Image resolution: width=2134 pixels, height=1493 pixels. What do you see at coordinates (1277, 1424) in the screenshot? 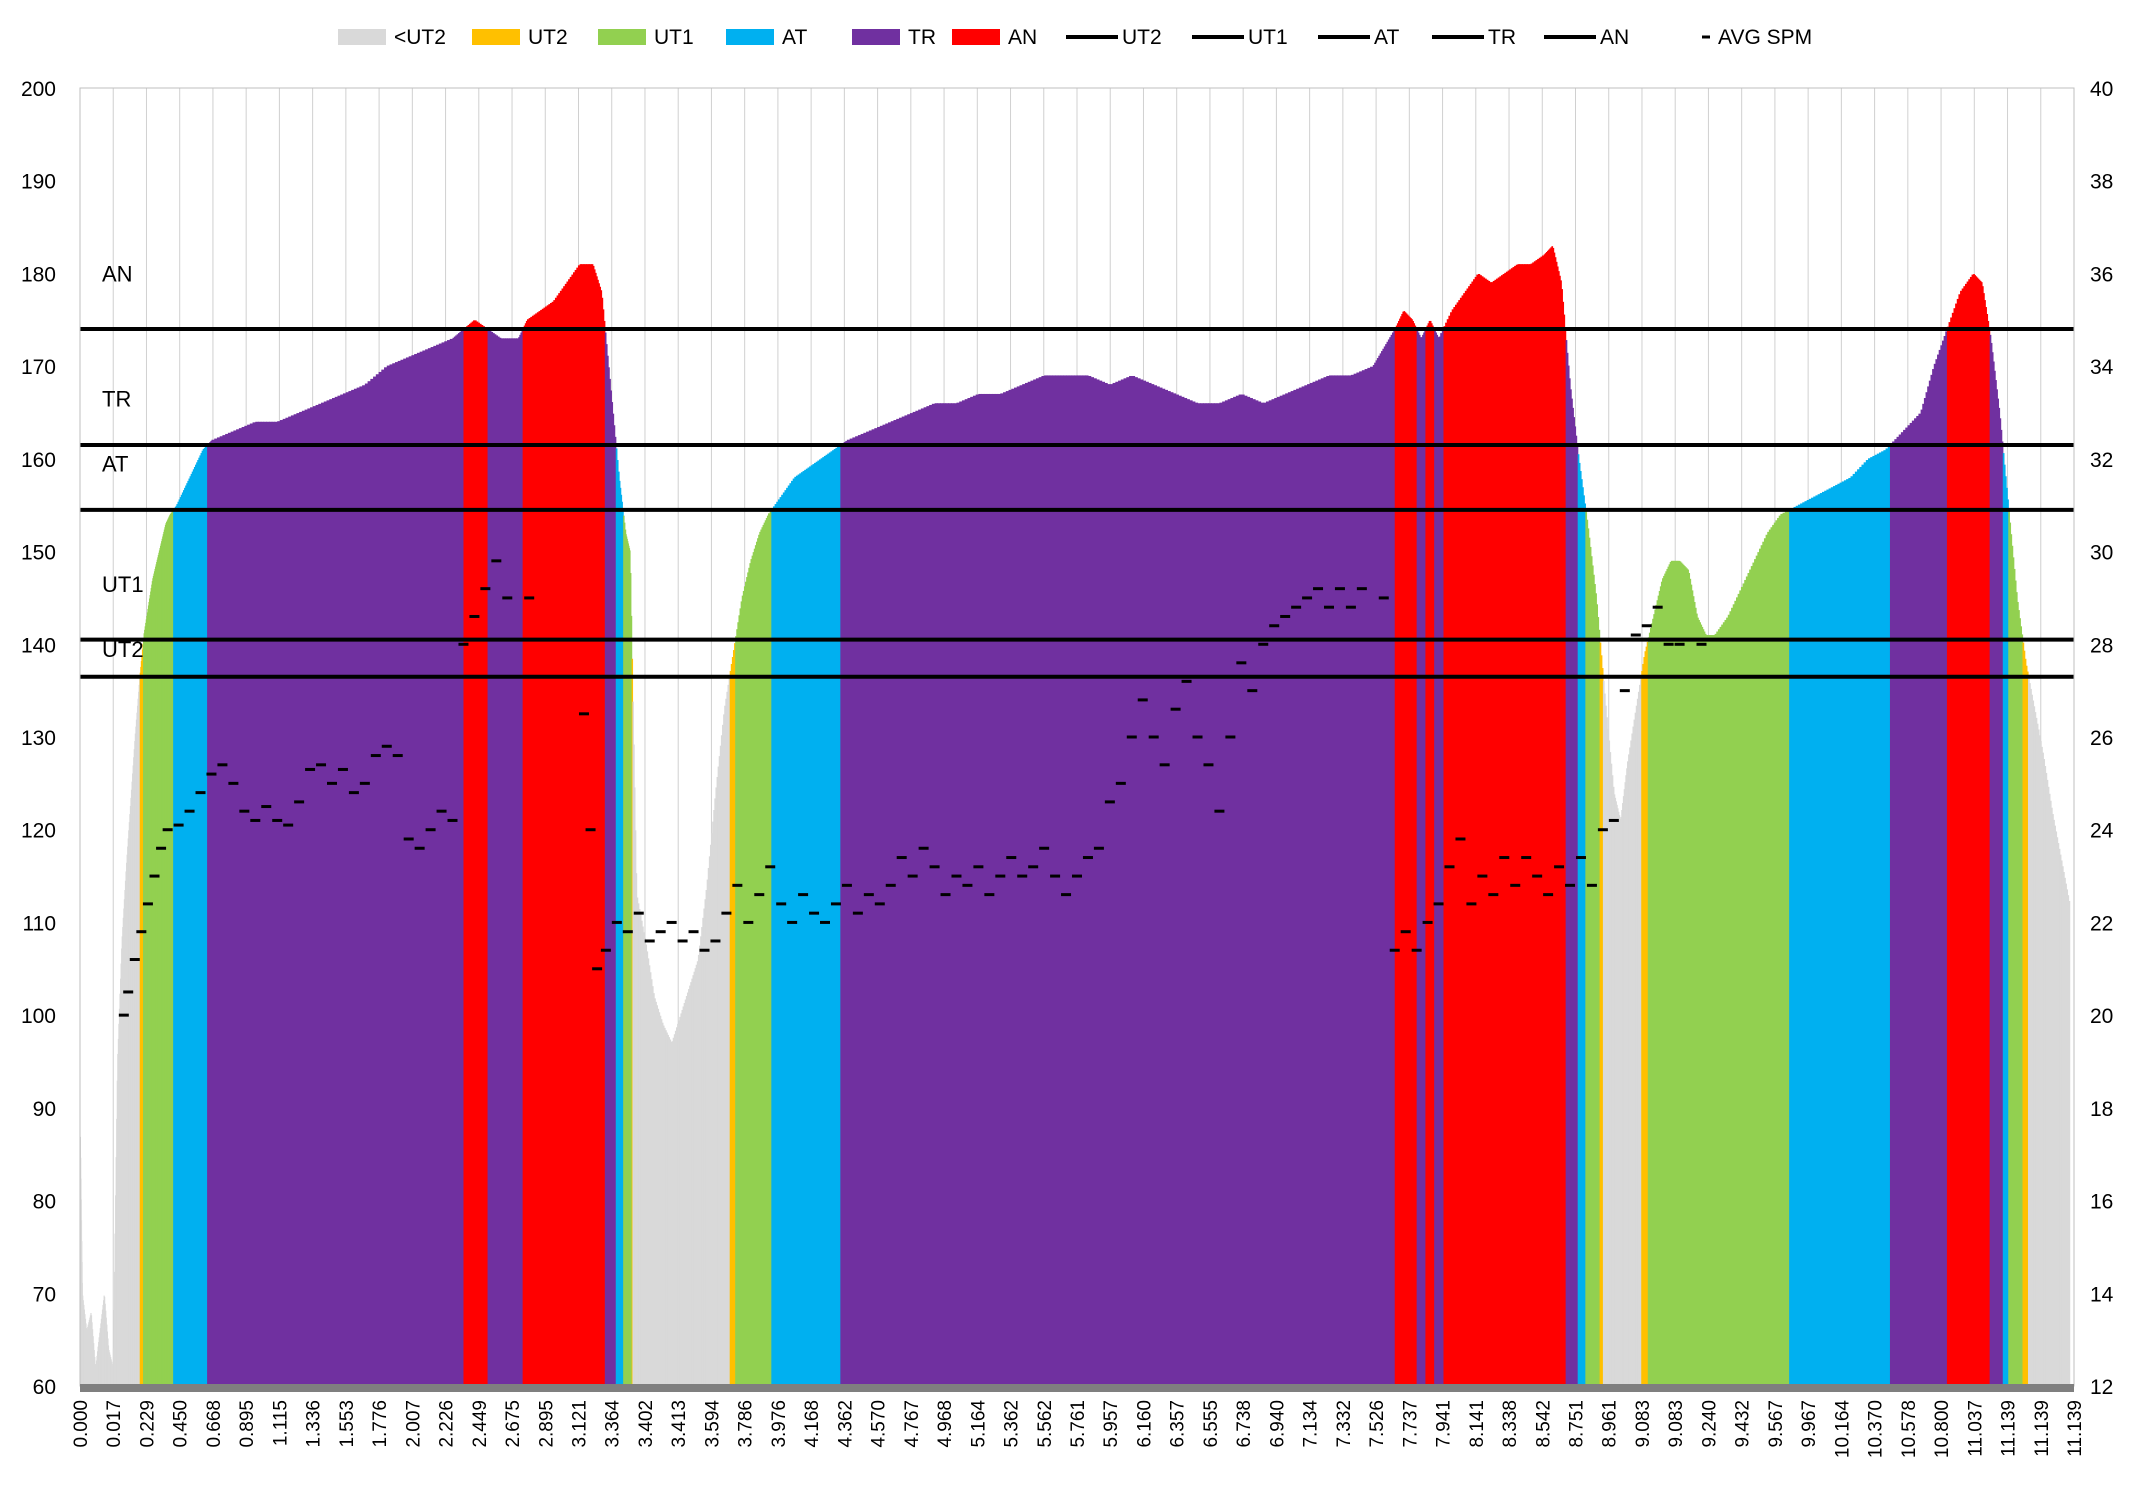
I see `x-tick-label: 6.940` at bounding box center [1277, 1424].